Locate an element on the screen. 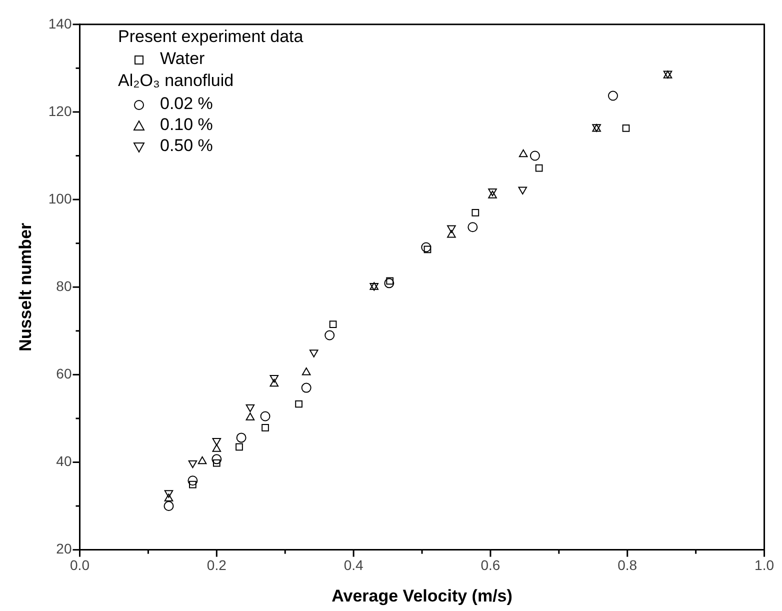  annotation: Al₂O₃ nanofluid is located at coordinates (176, 81).